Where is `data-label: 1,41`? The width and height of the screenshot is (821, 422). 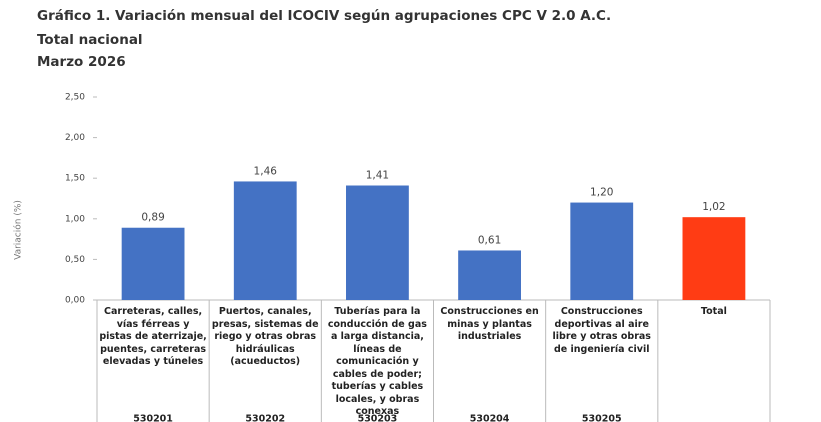
data-label: 1,41 is located at coordinates (377, 176).